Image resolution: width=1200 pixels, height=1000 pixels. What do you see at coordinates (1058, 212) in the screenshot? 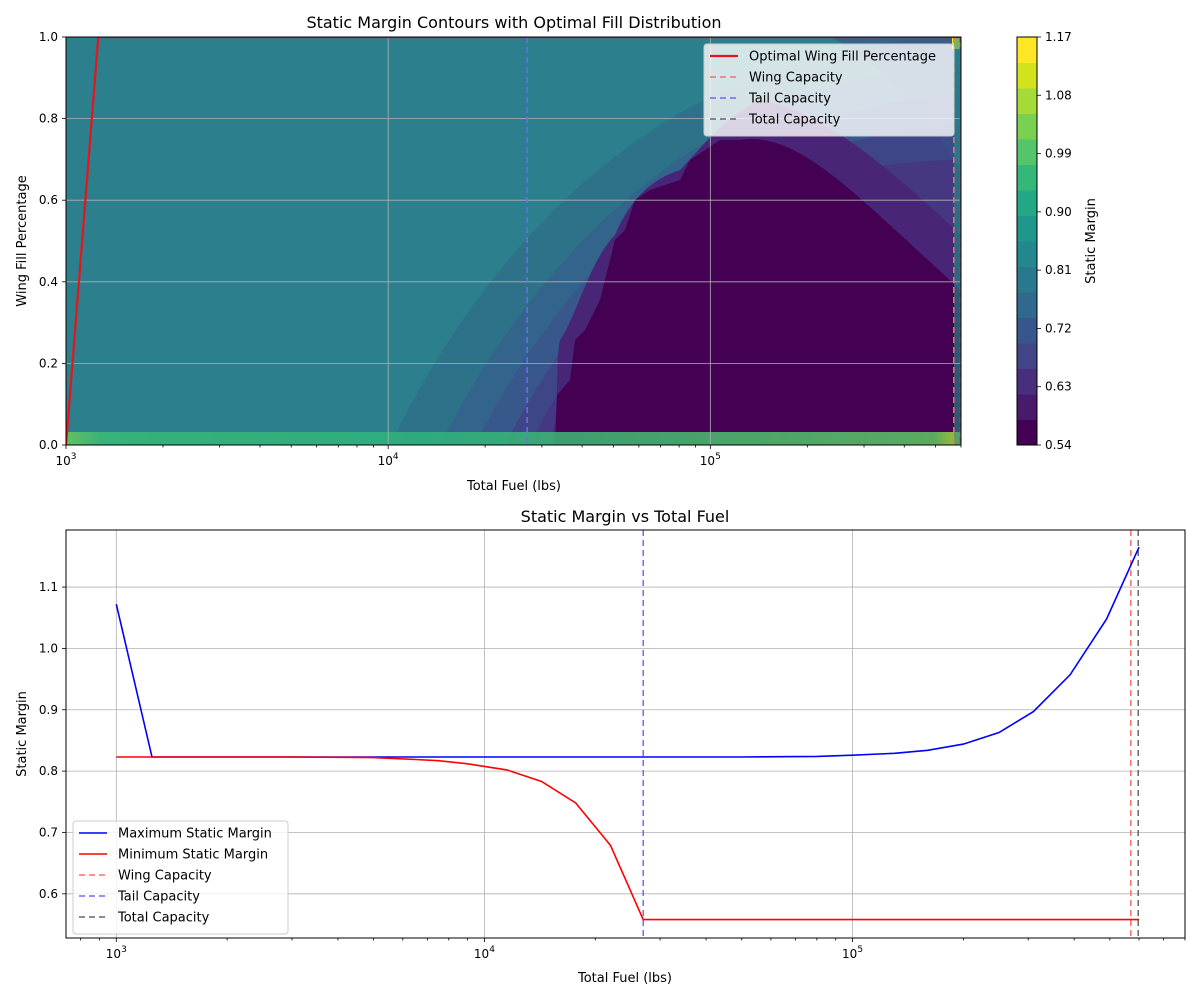
I see `colorbar-tick-label: 0.90` at bounding box center [1058, 212].